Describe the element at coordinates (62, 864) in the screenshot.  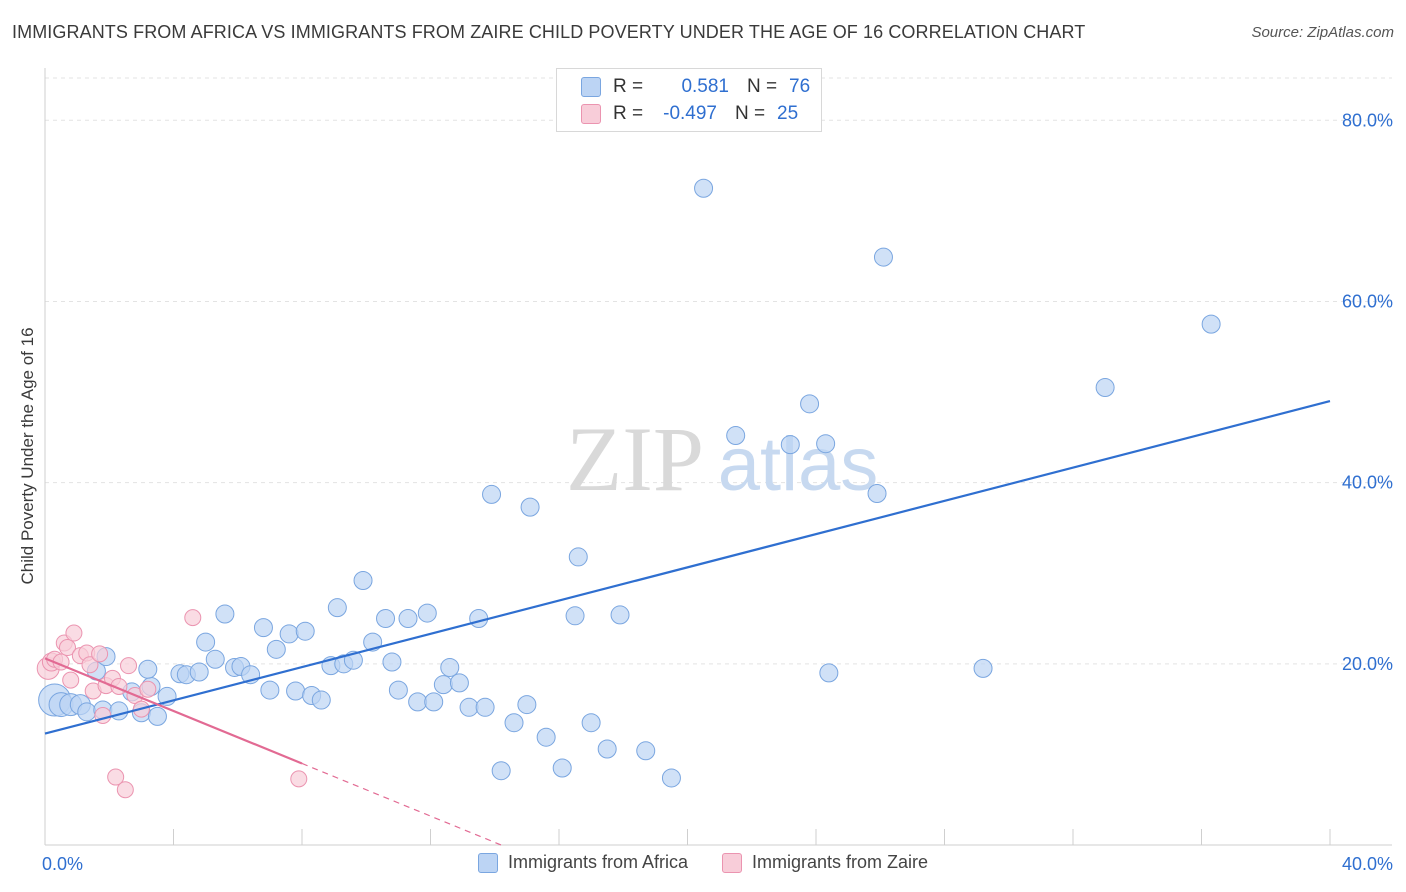
I see `x-tick-label: 0.0%` at that location.